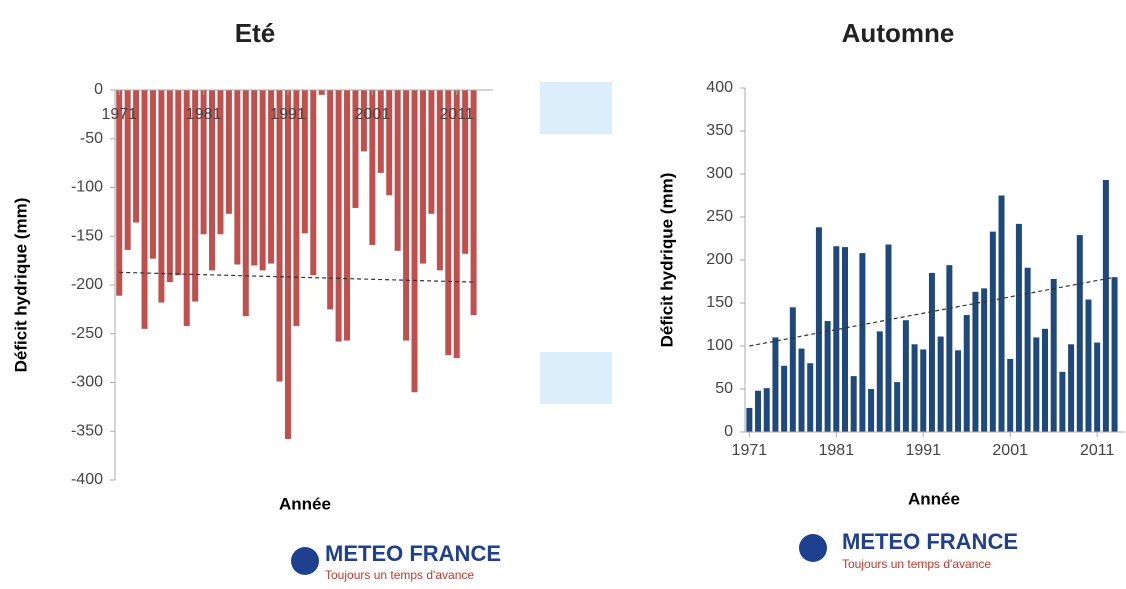 The image size is (1126, 589). What do you see at coordinates (87, 333) in the screenshot?
I see `y-tick-label: -250` at bounding box center [87, 333].